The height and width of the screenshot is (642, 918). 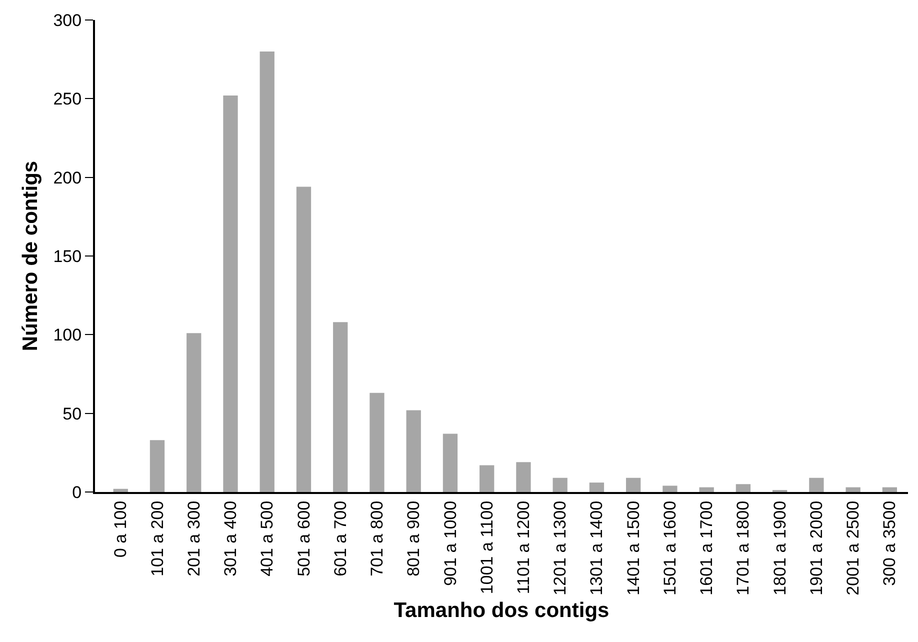 What do you see at coordinates (77, 492) in the screenshot?
I see `y-tick-label: 0` at bounding box center [77, 492].